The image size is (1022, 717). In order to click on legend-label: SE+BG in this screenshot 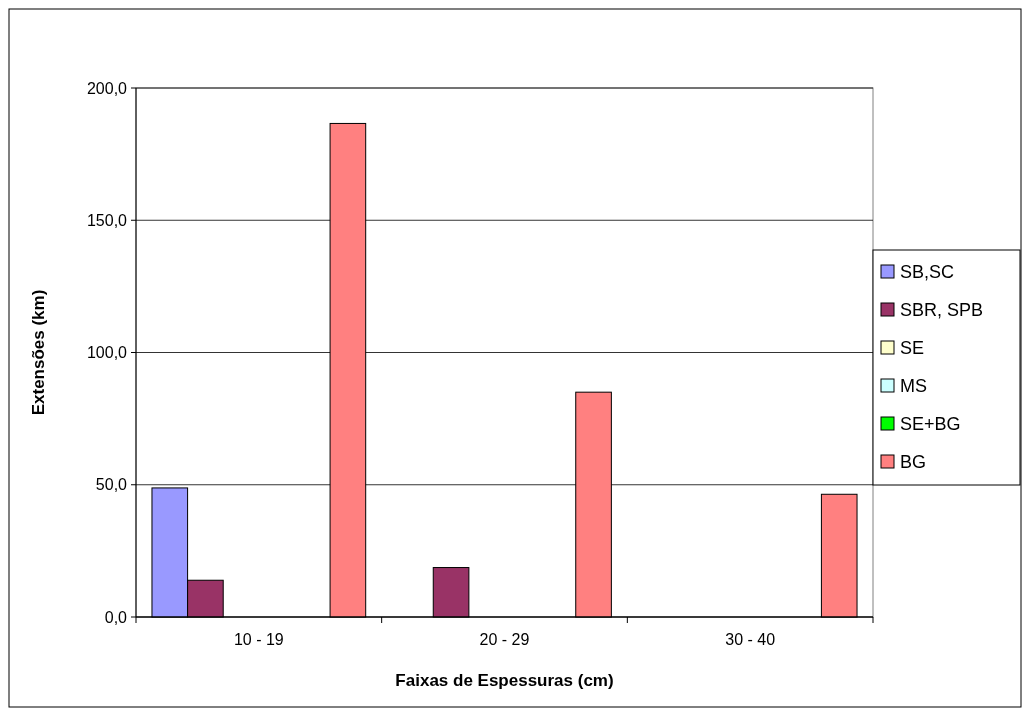, I will do `click(930, 424)`.